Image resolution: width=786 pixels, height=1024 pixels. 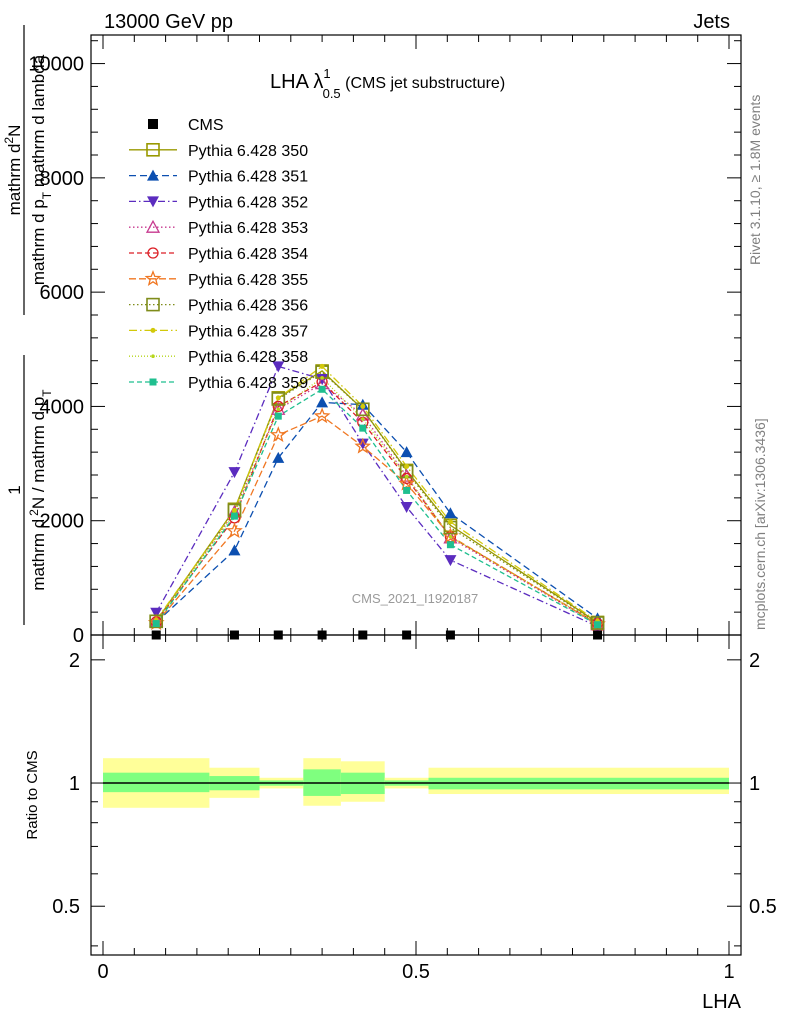 What do you see at coordinates (248, 202) in the screenshot?
I see `legend-label: Pythia 6.428 352` at bounding box center [248, 202].